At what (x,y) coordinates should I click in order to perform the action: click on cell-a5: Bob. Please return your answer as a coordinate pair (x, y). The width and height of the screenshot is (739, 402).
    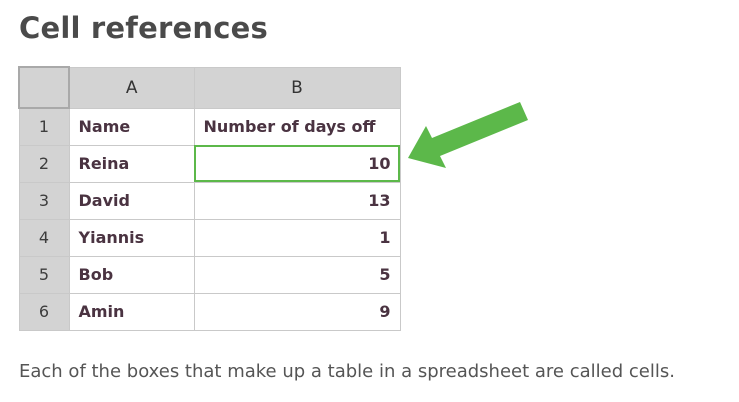
    Looking at the image, I should click on (131, 274).